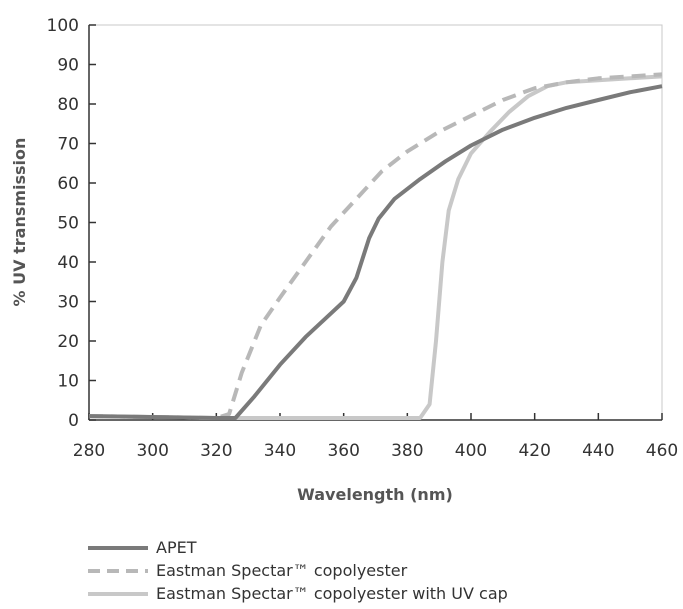 The image size is (683, 609). I want to click on x-tick-label: 280, so click(89, 451).